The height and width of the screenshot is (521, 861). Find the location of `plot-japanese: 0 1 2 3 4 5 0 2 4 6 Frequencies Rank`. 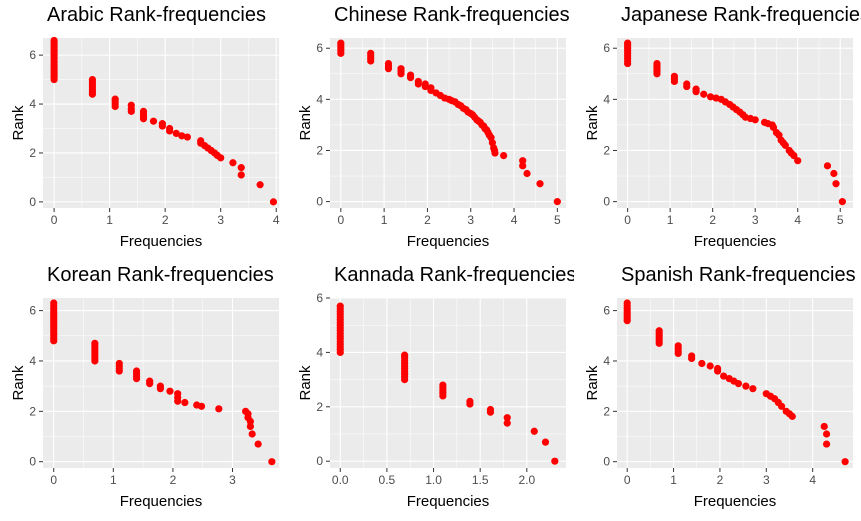

plot-japanese: 0 1 2 3 4 5 0 2 4 6 Frequencies Rank is located at coordinates (718, 144).